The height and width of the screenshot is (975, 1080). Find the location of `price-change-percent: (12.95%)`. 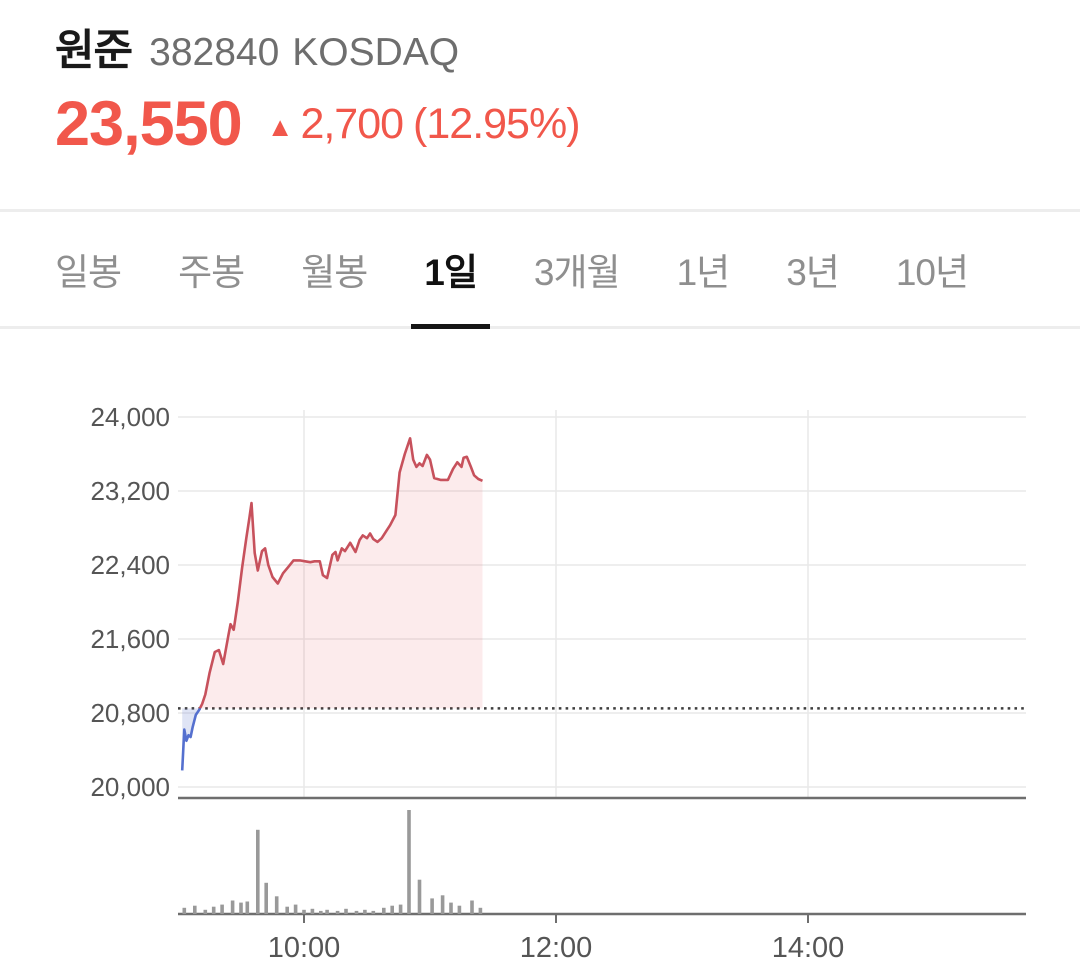

price-change-percent: (12.95%) is located at coordinates (496, 123).